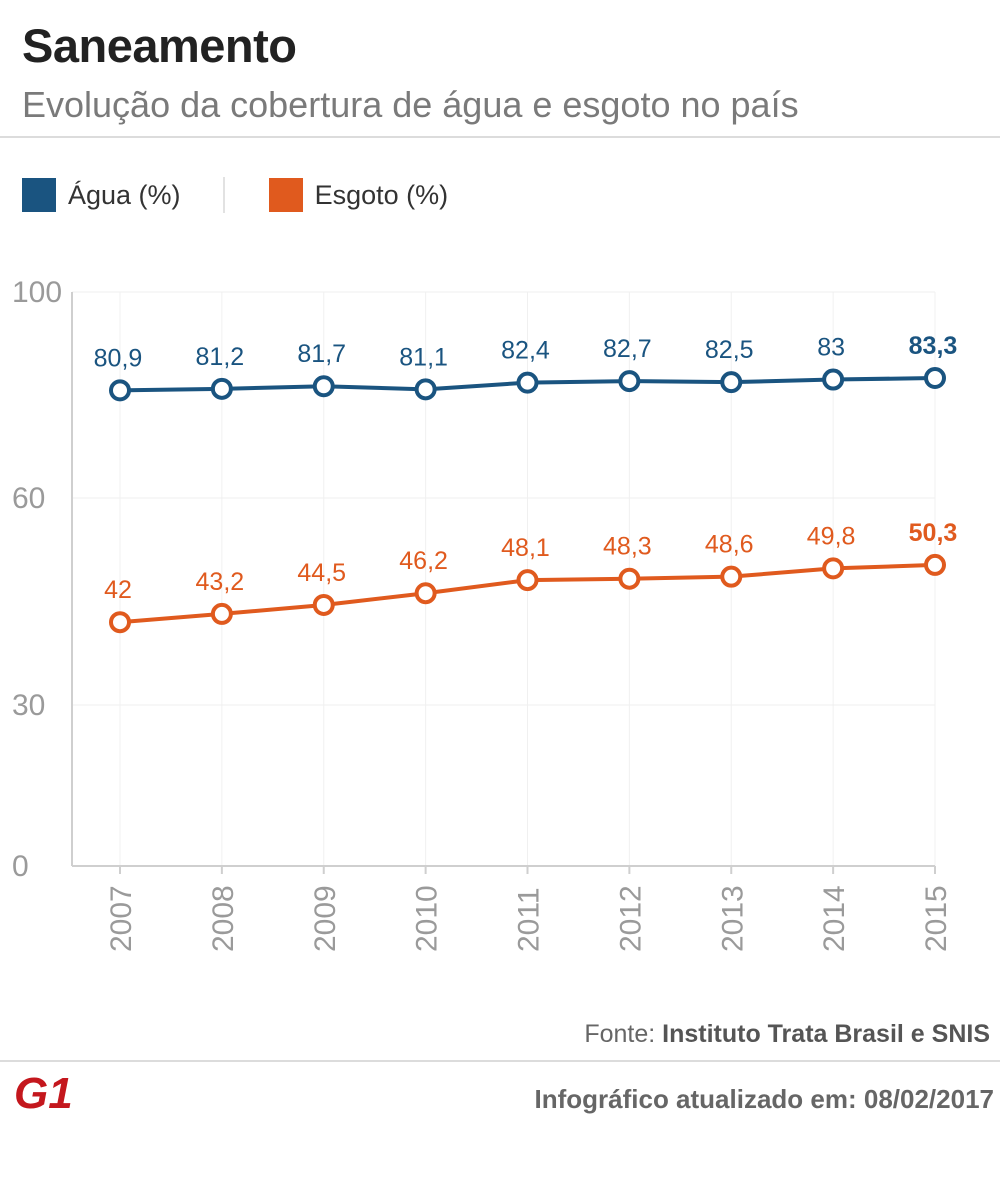 The image size is (1000, 1188). What do you see at coordinates (935, 564) in the screenshot?
I see `point-esgoto-2015` at bounding box center [935, 564].